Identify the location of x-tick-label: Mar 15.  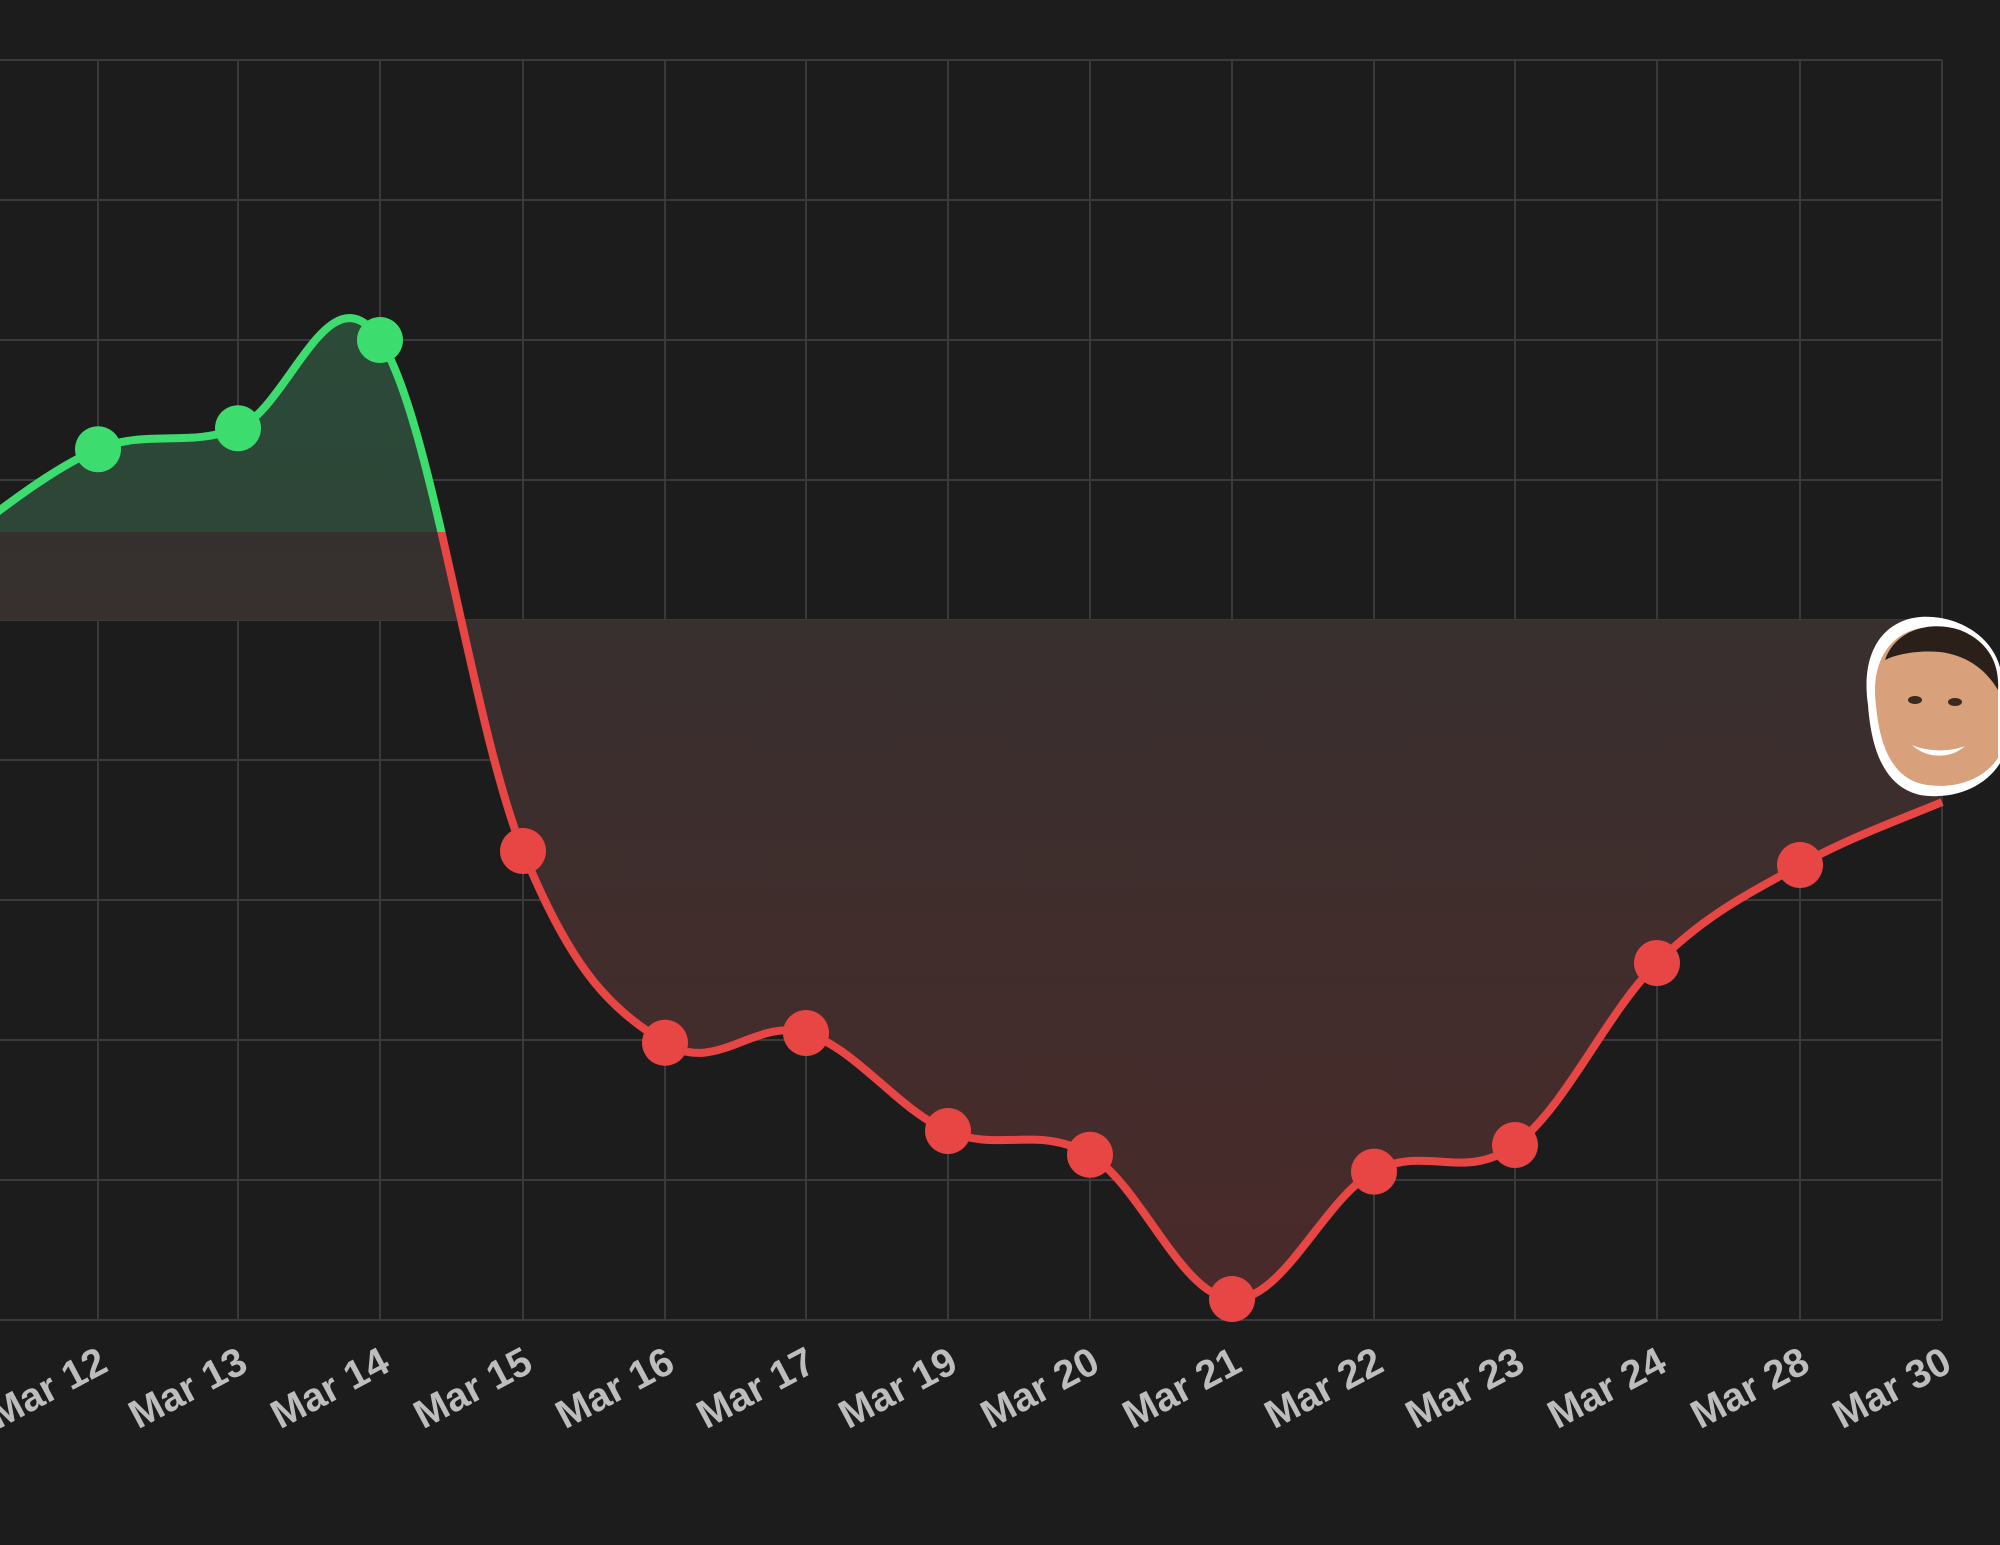
(473, 1388).